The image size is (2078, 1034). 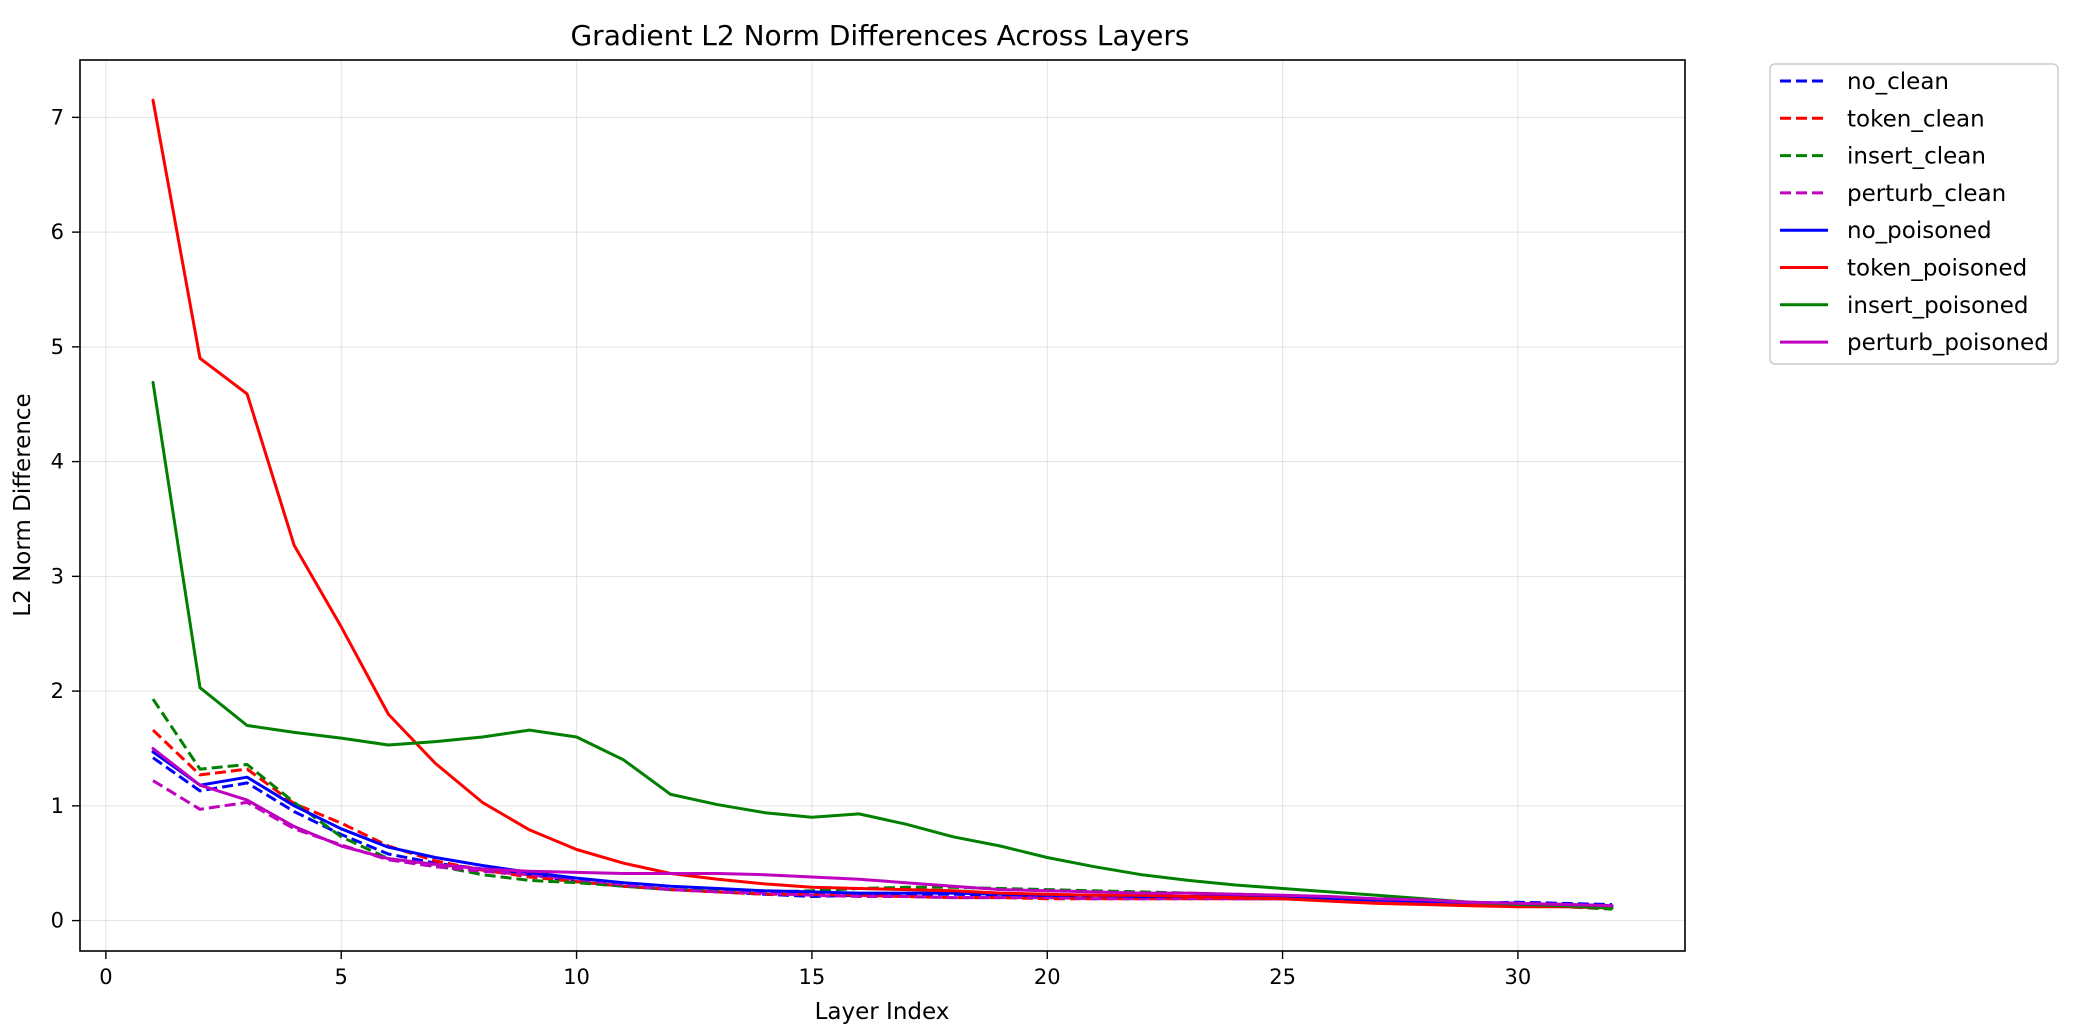 What do you see at coordinates (1047, 977) in the screenshot?
I see `x-tick-label: 20` at bounding box center [1047, 977].